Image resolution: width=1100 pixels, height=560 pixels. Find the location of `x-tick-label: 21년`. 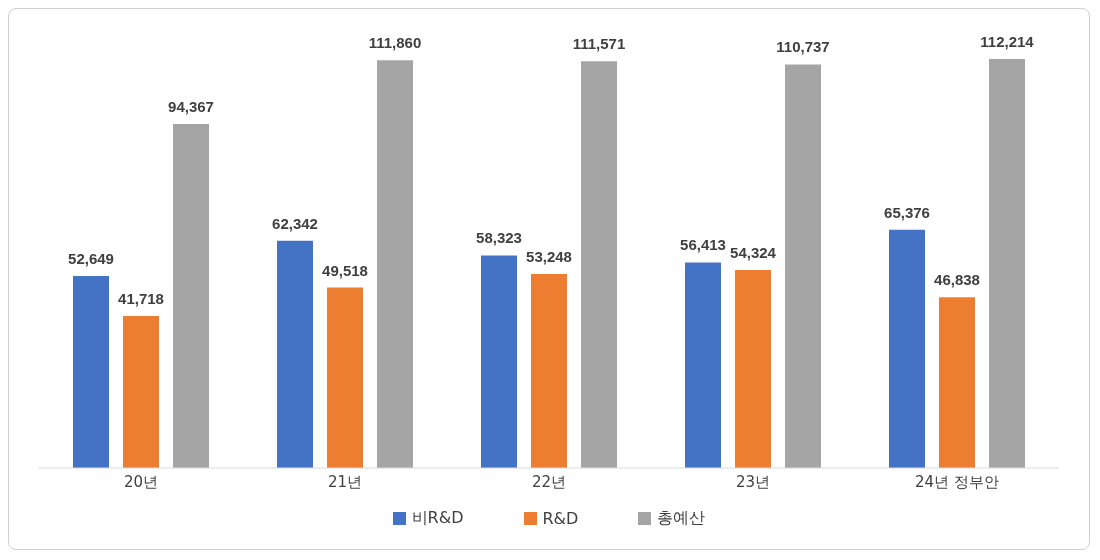

x-tick-label: 21년 is located at coordinates (345, 481).